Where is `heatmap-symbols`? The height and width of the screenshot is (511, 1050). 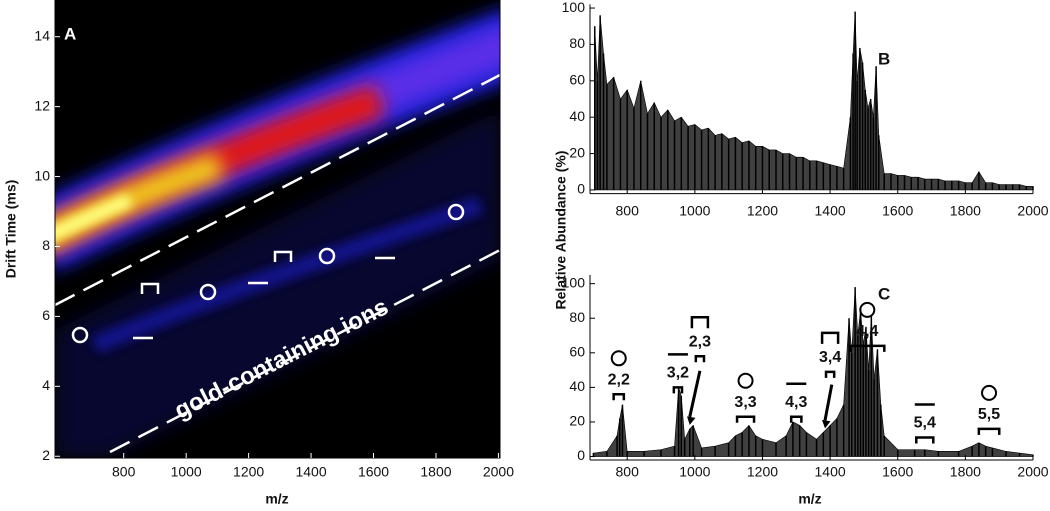 heatmap-symbols is located at coordinates (268, 273).